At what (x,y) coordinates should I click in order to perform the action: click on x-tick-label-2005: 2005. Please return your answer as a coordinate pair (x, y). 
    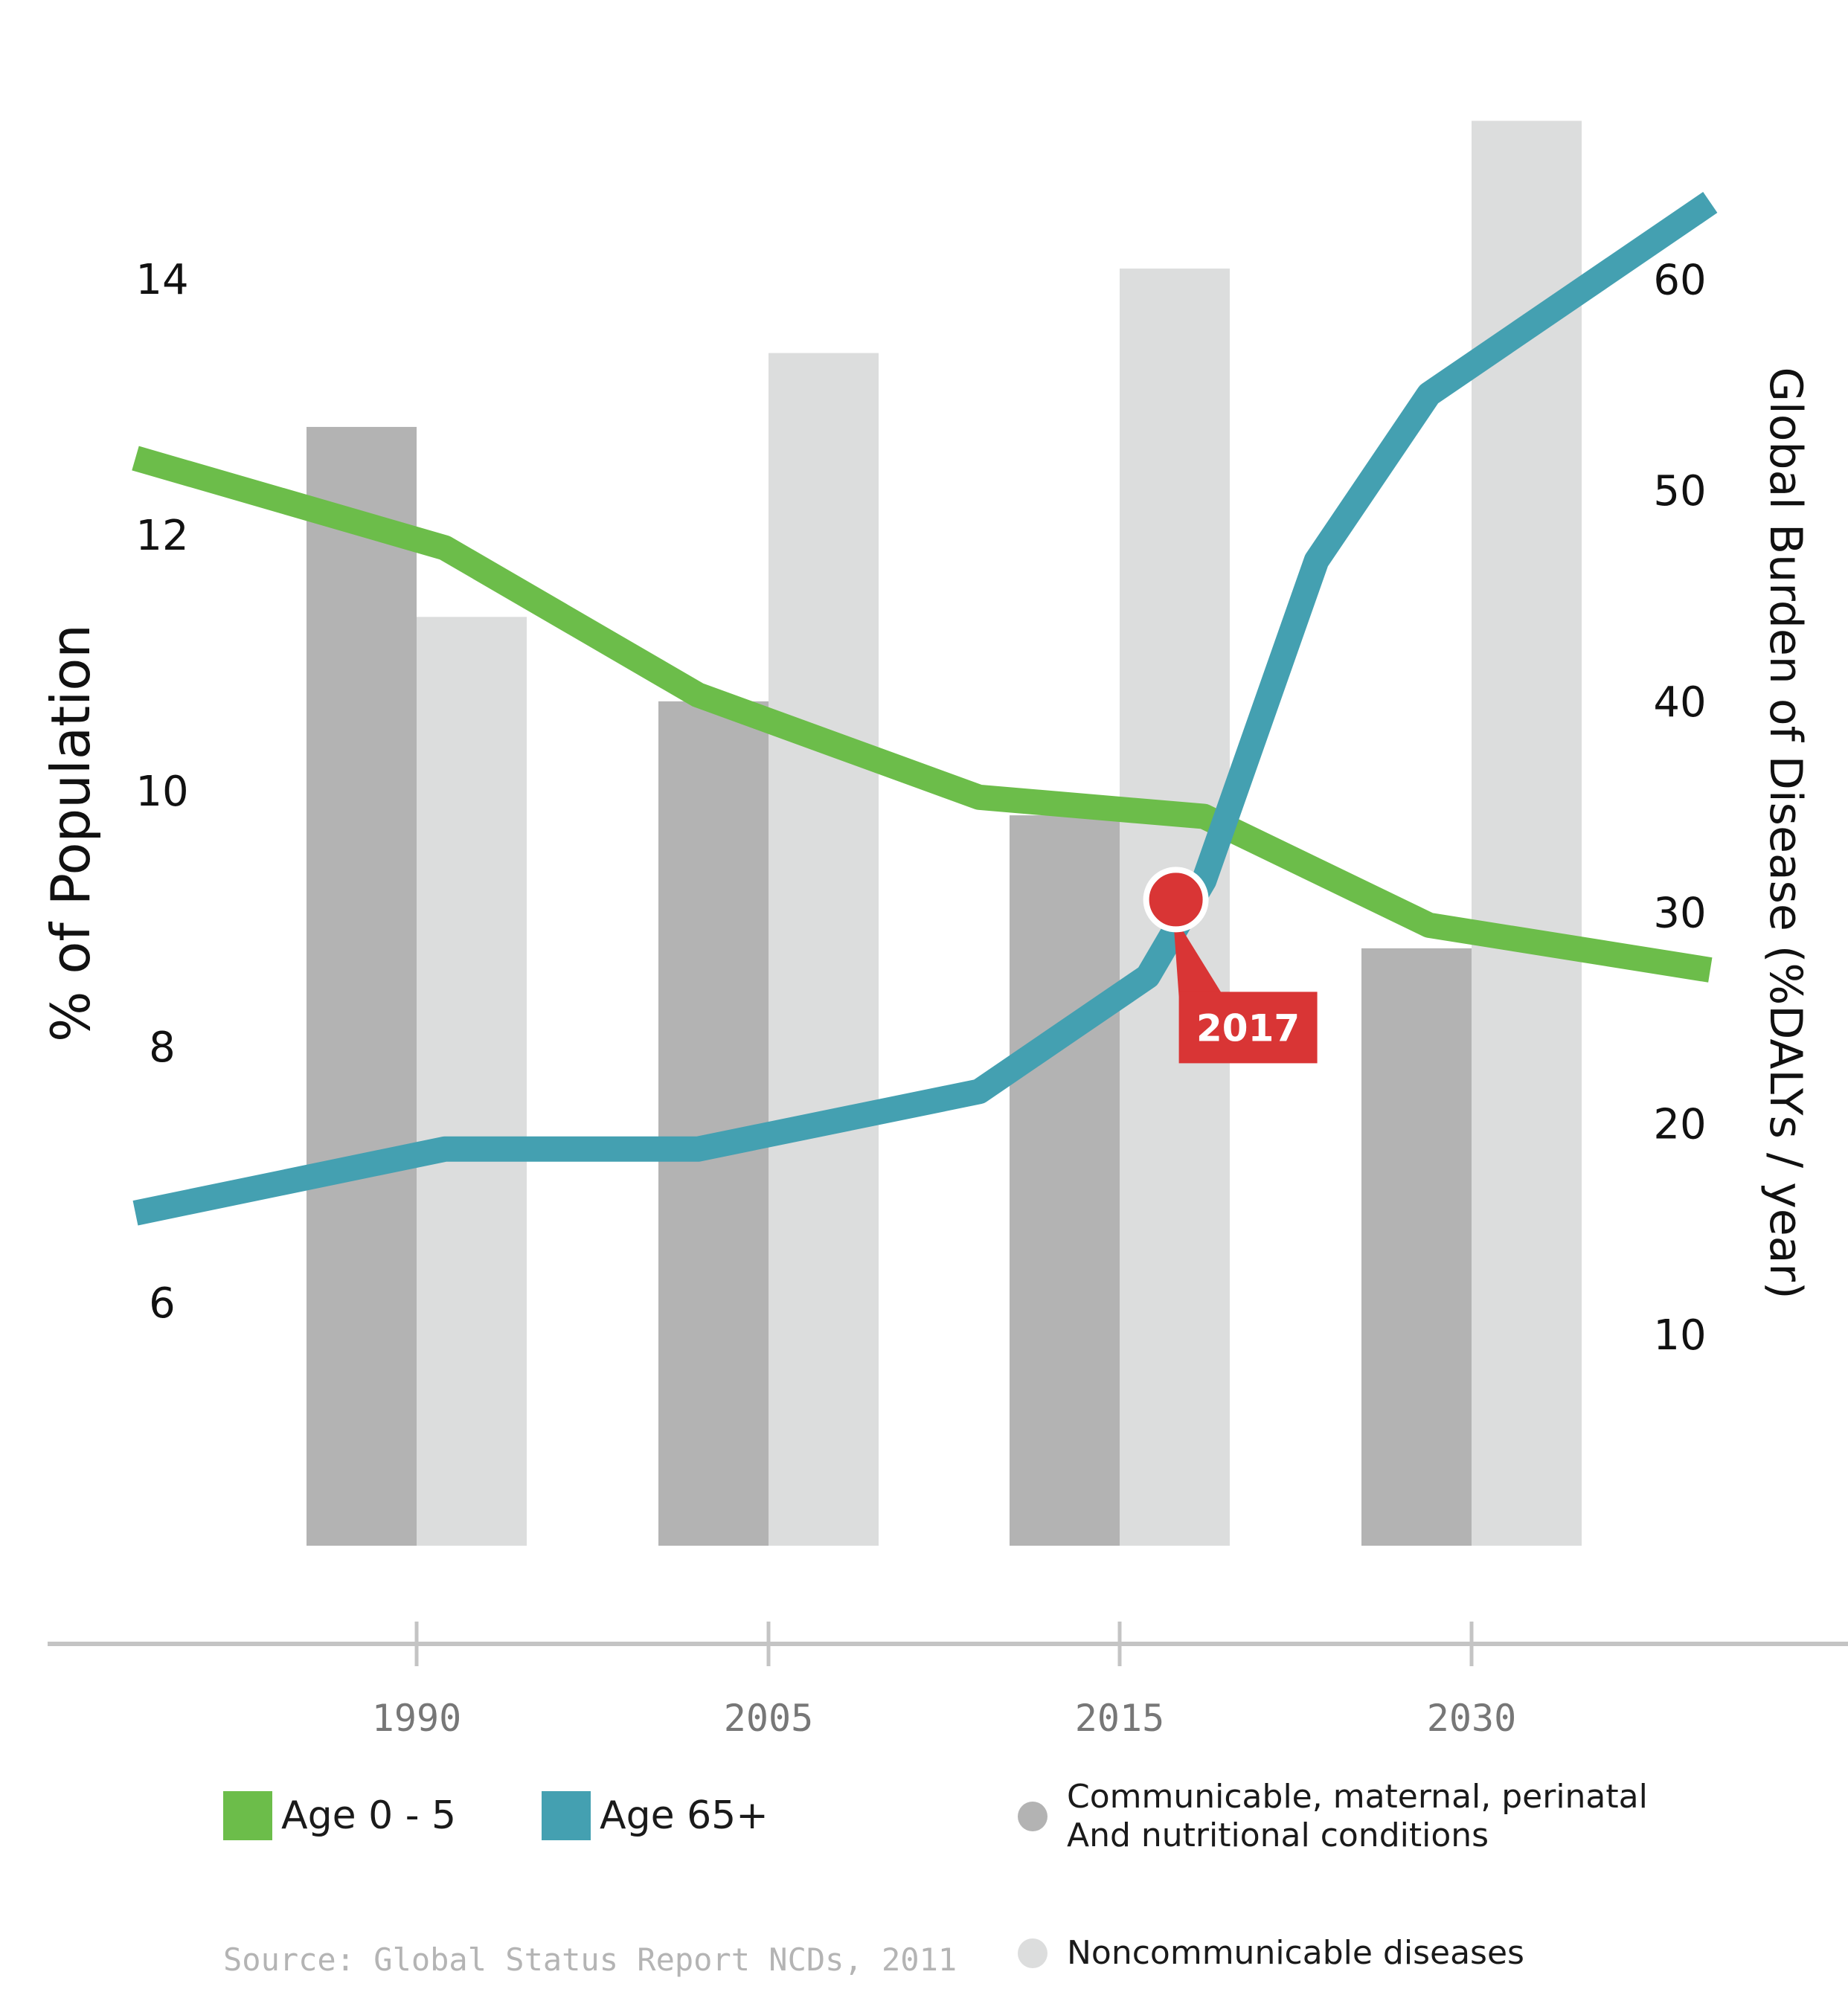
    Looking at the image, I should click on (768, 1719).